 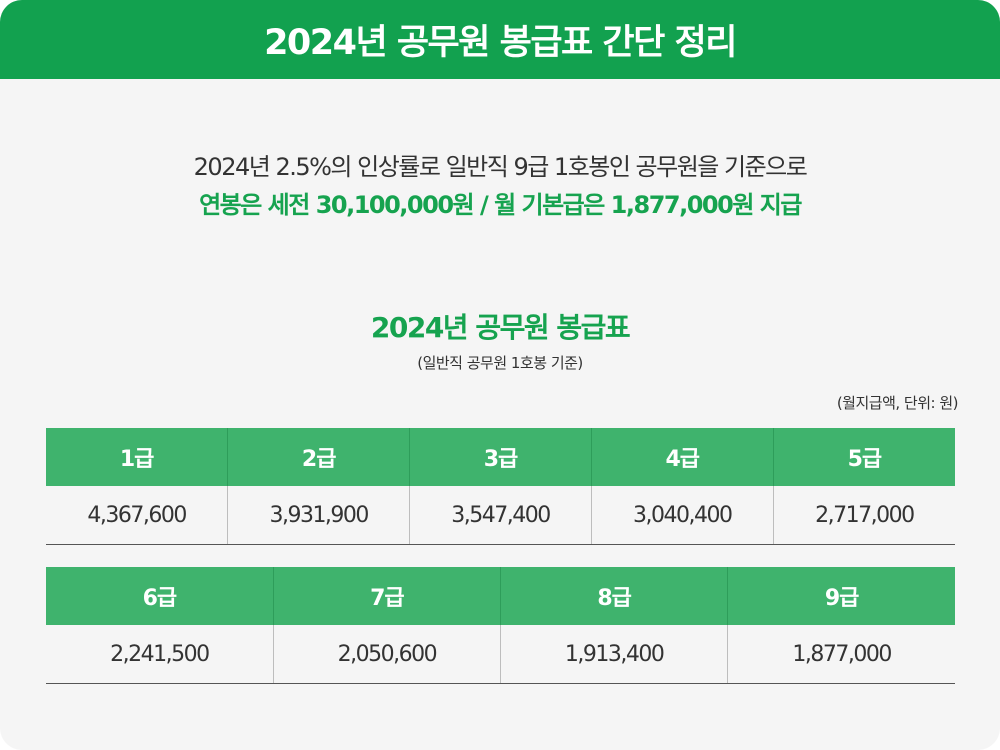 I want to click on pay-cell-grade-6: 2,241,500, so click(x=160, y=654).